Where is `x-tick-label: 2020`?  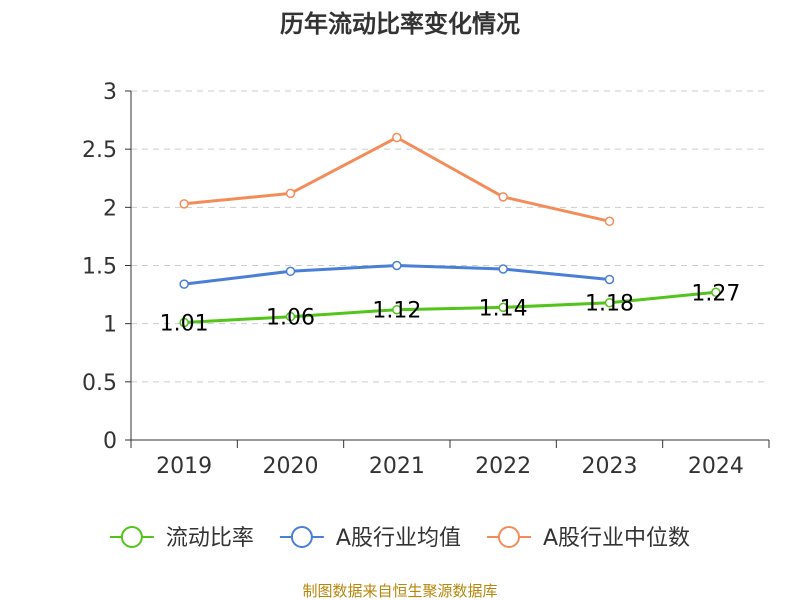 x-tick-label: 2020 is located at coordinates (291, 466).